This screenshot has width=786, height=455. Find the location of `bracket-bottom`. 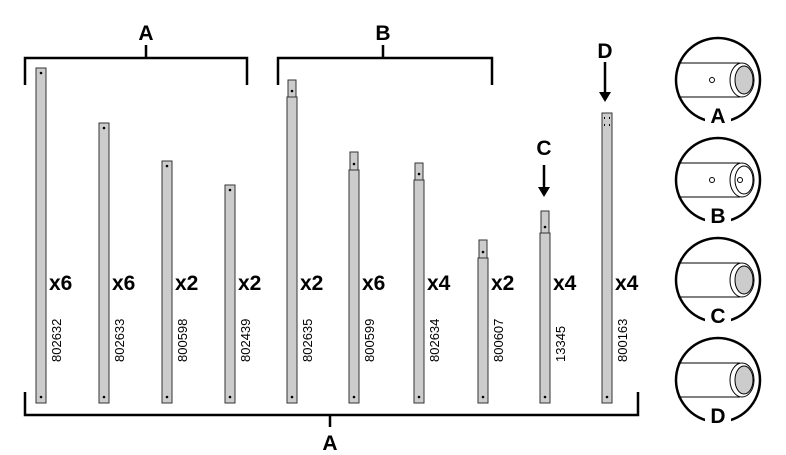

bracket-bottom is located at coordinates (331, 409).